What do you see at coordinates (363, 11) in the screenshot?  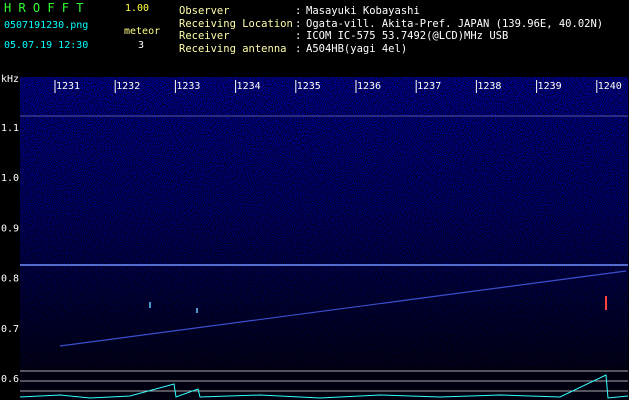 I see `info-value: Masayuki Kobayashi` at bounding box center [363, 11].